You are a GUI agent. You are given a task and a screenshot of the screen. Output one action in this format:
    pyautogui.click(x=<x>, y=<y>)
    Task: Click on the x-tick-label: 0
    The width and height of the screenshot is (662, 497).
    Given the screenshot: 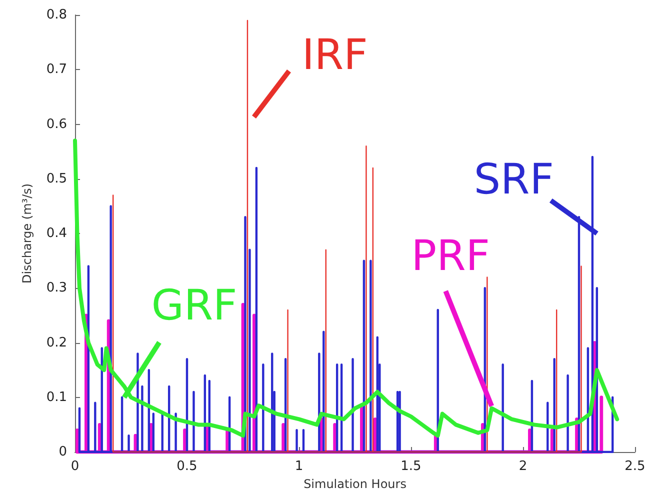 What is the action you would take?
    pyautogui.click(x=75, y=466)
    